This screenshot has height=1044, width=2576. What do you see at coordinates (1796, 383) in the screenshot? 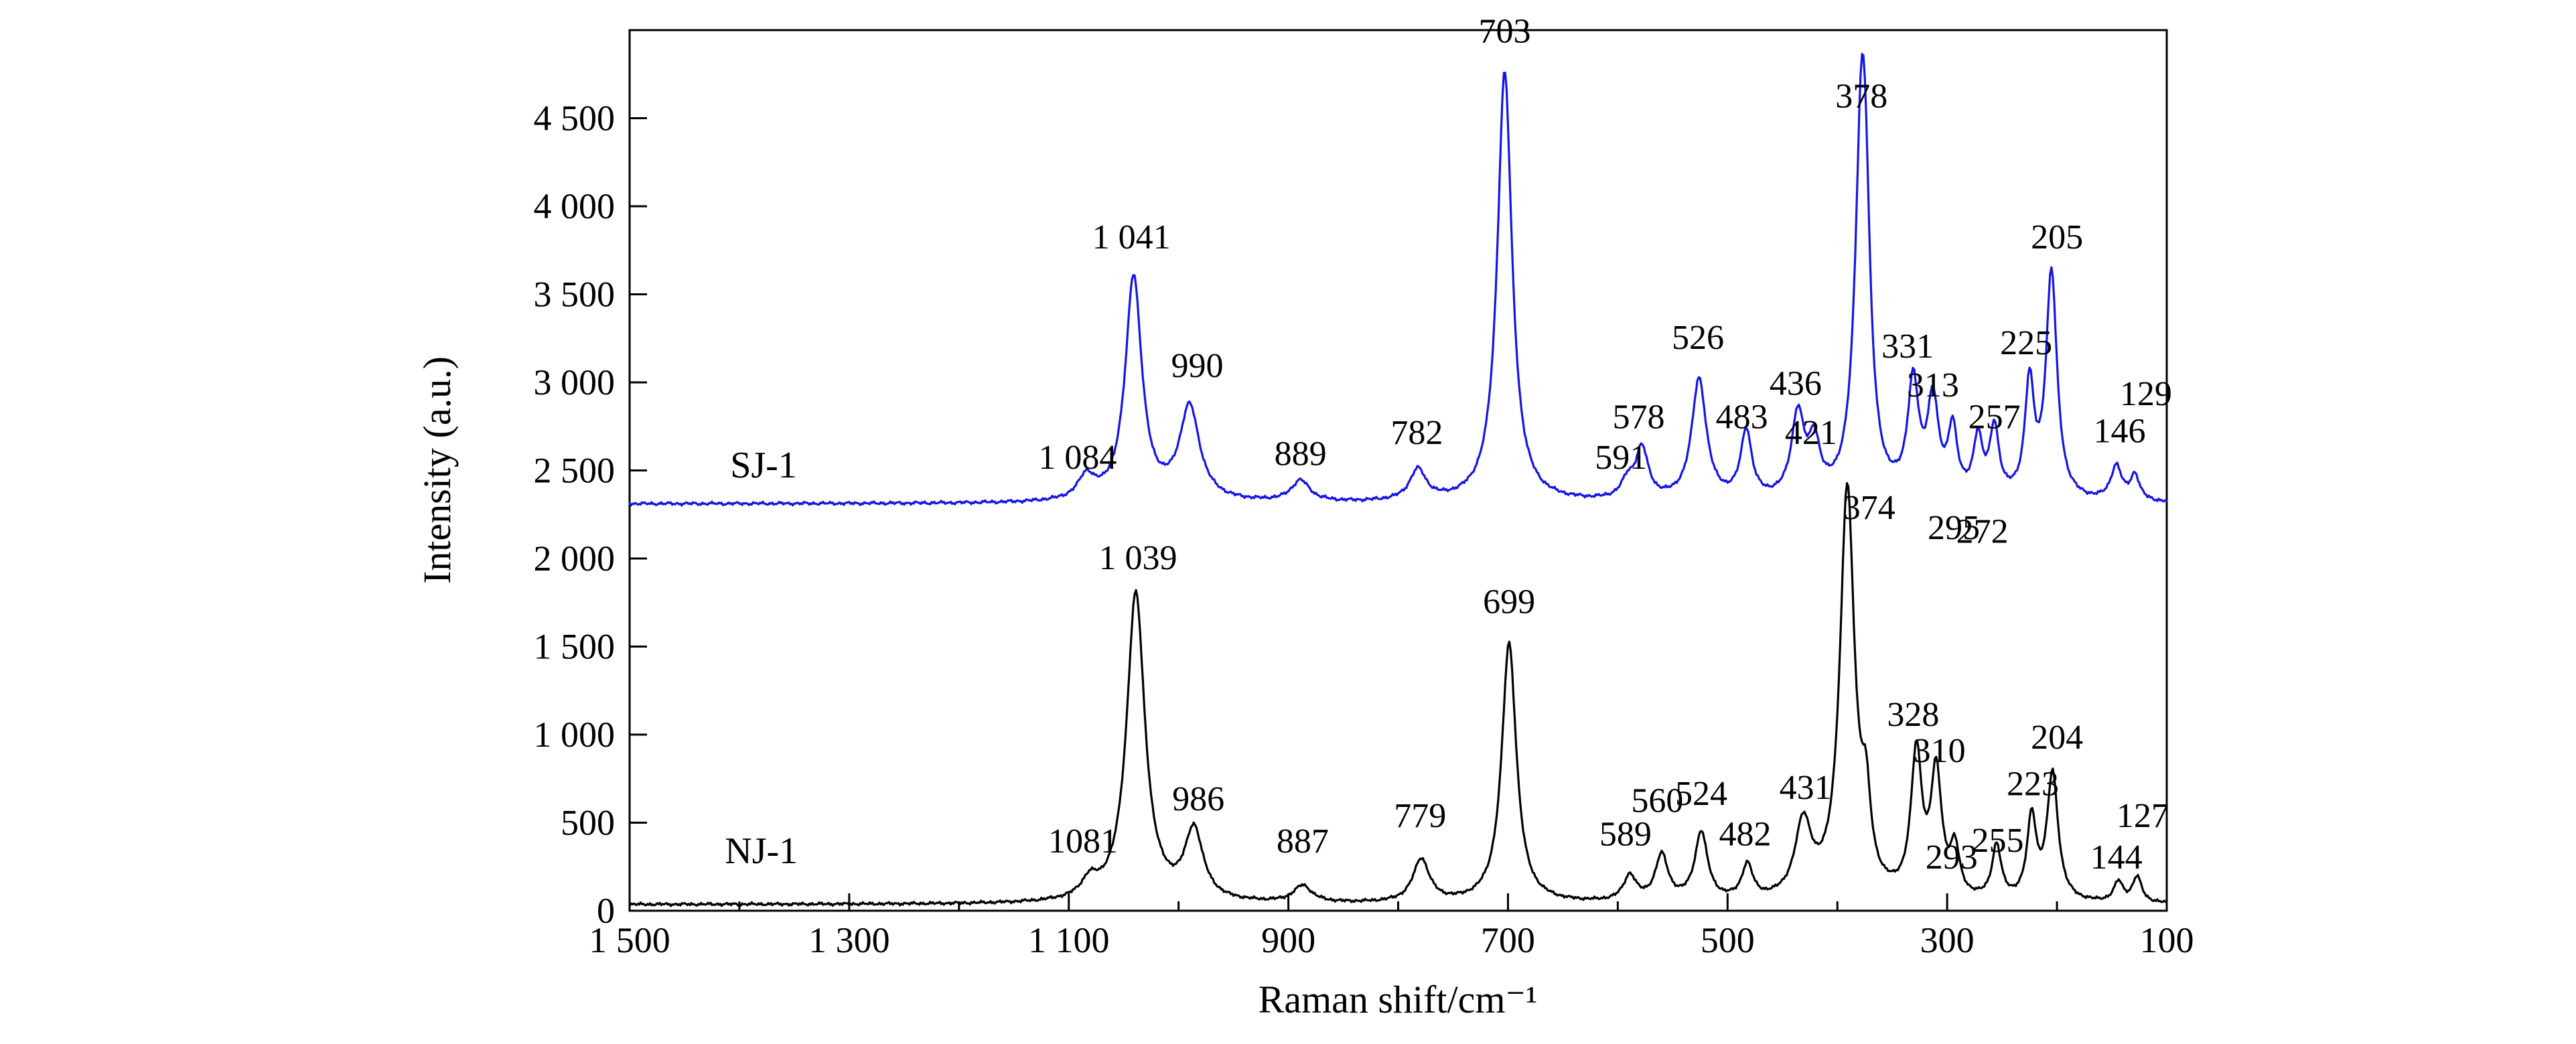
I see `peak-label-sj-1: 436` at bounding box center [1796, 383].